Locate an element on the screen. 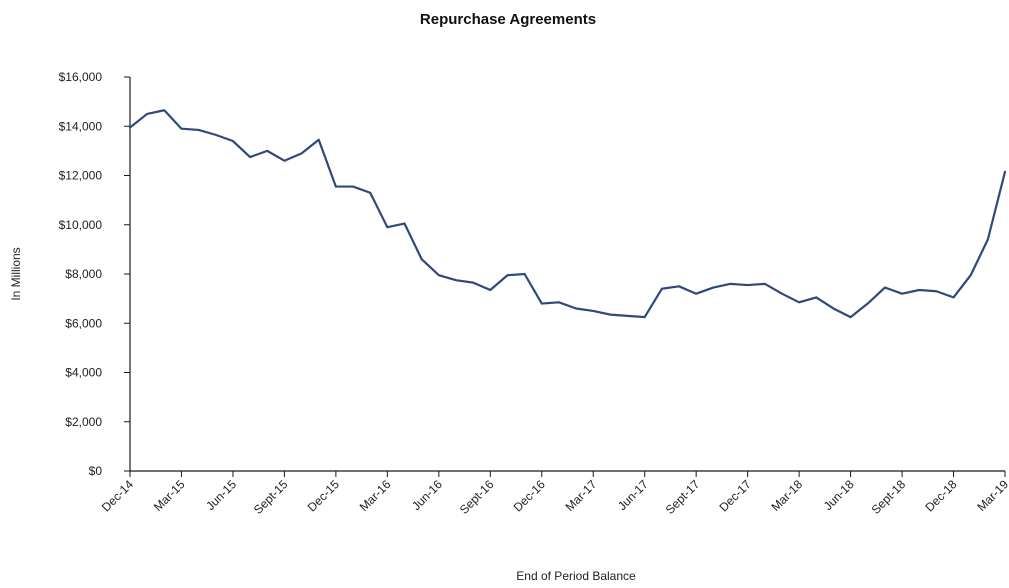 Image resolution: width=1009 pixels, height=588 pixels. x-tick-label: Sept-16 is located at coordinates (477, 497).